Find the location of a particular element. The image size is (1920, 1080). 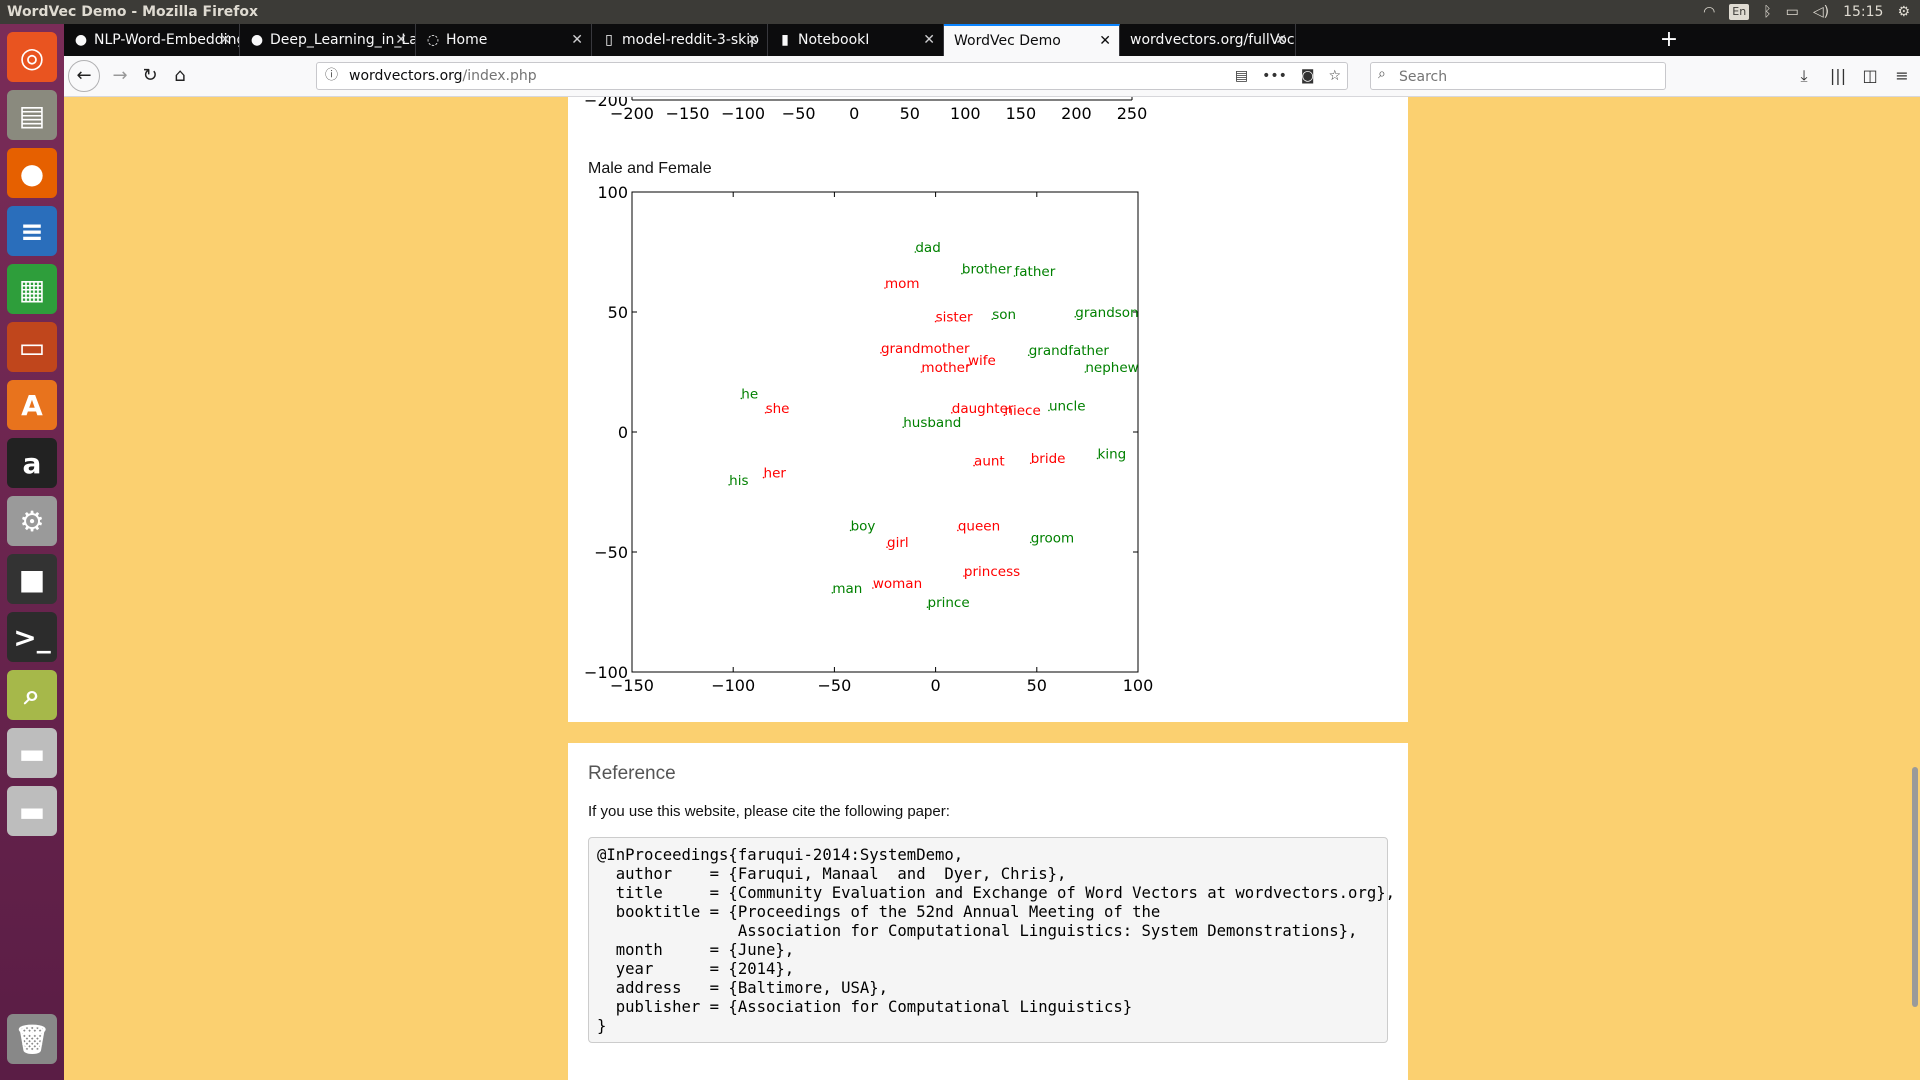

y-tick-label: 0 is located at coordinates (623, 432).